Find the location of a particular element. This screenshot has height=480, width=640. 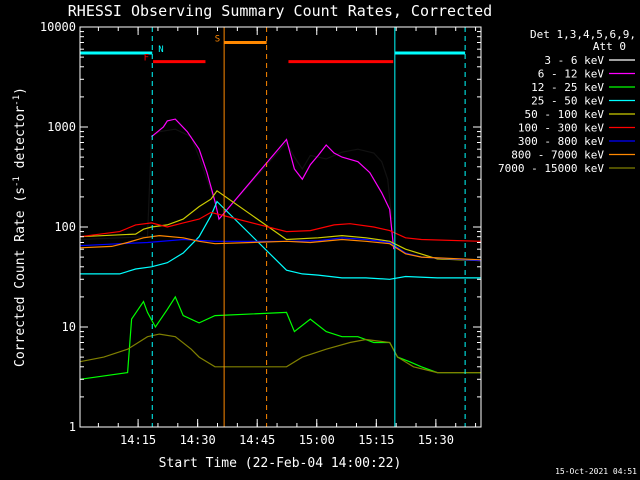

flag-label-N: N is located at coordinates (160, 50).